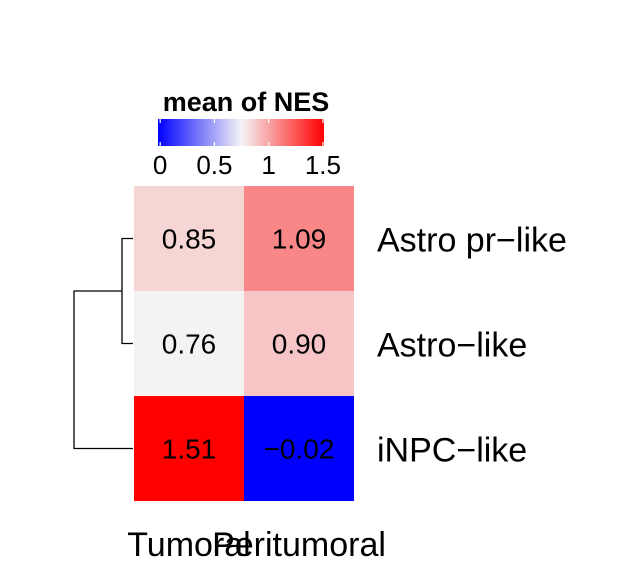 This screenshot has width=625, height=581. Describe the element at coordinates (214, 165) in the screenshot. I see `legend-tick-label: 0.5` at that location.